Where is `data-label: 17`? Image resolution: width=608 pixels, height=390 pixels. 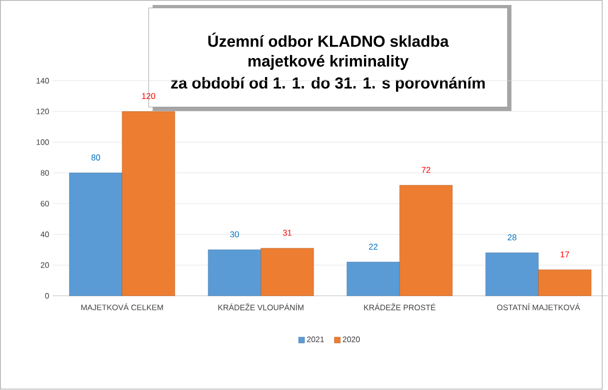
data-label: 17 is located at coordinates (565, 255).